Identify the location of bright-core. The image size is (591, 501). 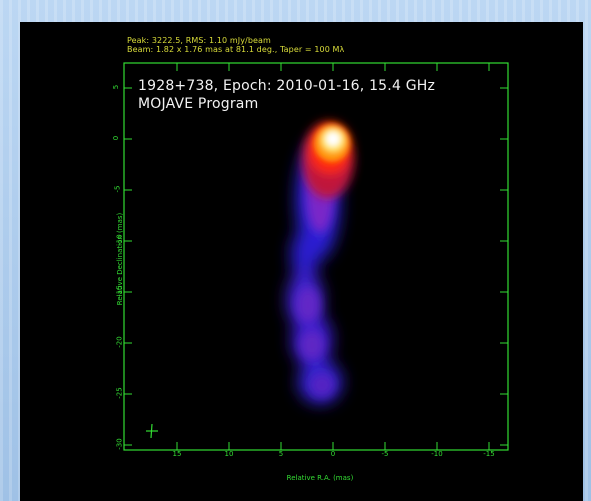
(332, 143).